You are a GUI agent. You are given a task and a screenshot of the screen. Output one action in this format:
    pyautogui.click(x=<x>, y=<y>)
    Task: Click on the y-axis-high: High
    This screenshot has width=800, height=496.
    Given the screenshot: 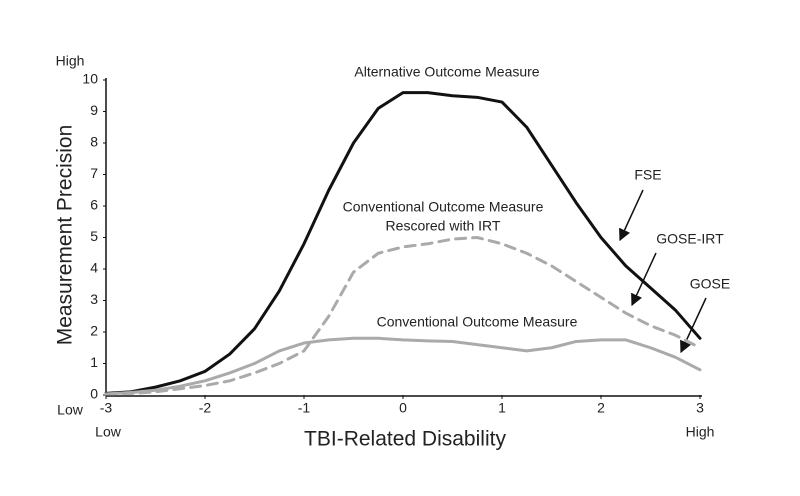 What is the action you would take?
    pyautogui.click(x=70, y=61)
    